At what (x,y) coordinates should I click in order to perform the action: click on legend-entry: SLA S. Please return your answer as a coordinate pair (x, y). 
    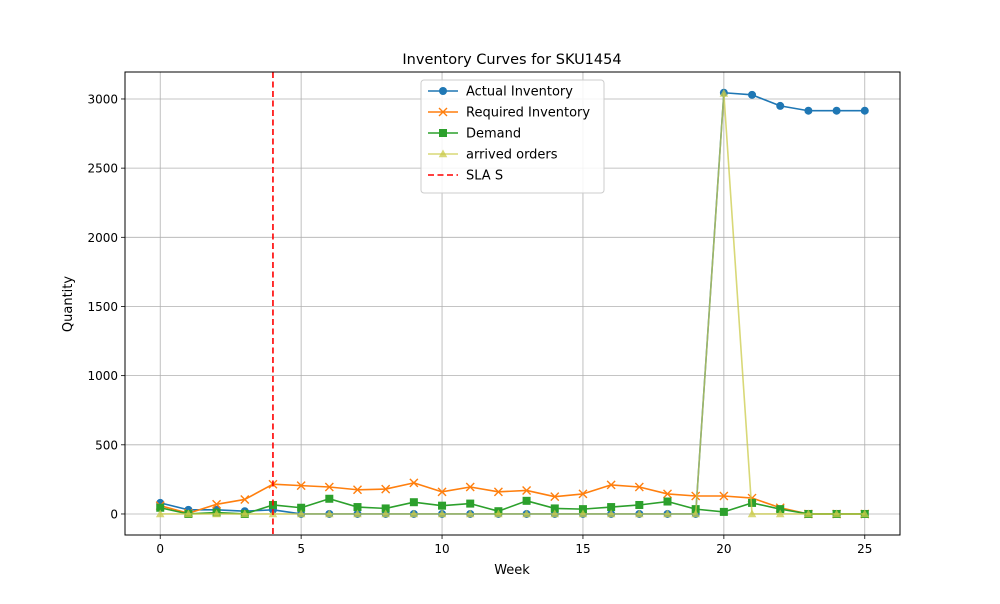
    Looking at the image, I should click on (465, 176).